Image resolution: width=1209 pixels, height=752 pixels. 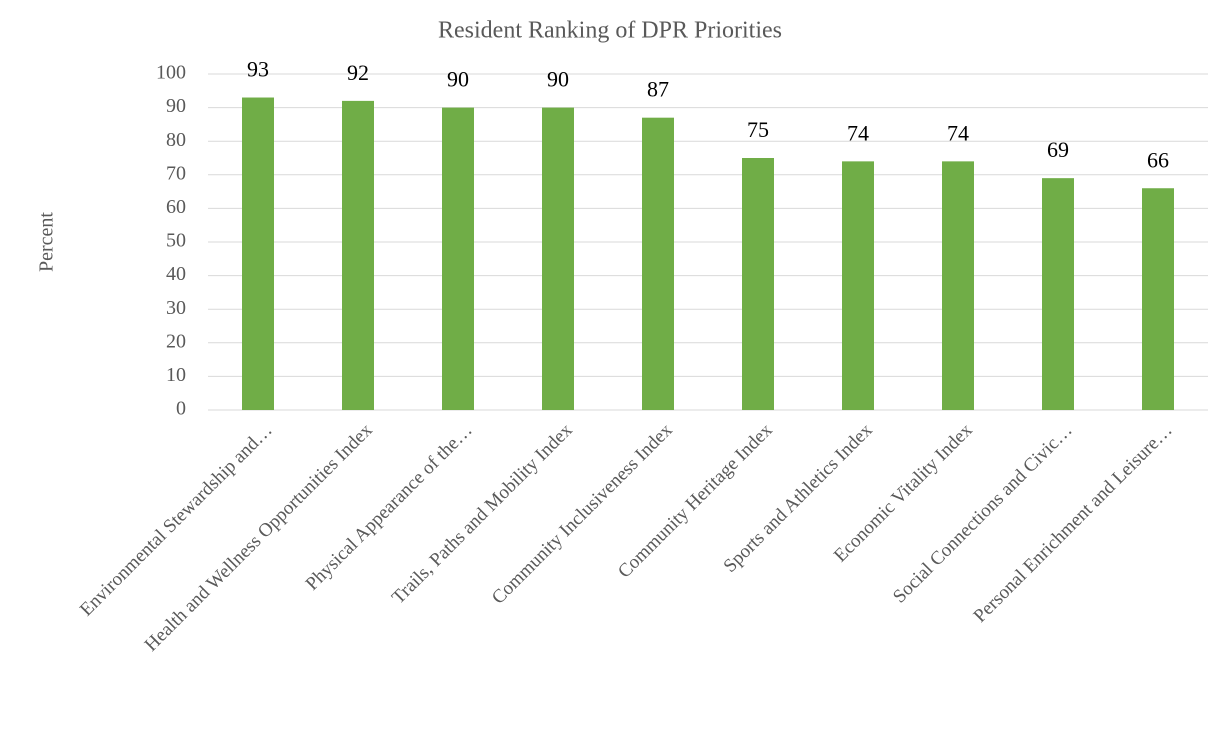 What do you see at coordinates (176, 241) in the screenshot?
I see `y-tick-label: 50` at bounding box center [176, 241].